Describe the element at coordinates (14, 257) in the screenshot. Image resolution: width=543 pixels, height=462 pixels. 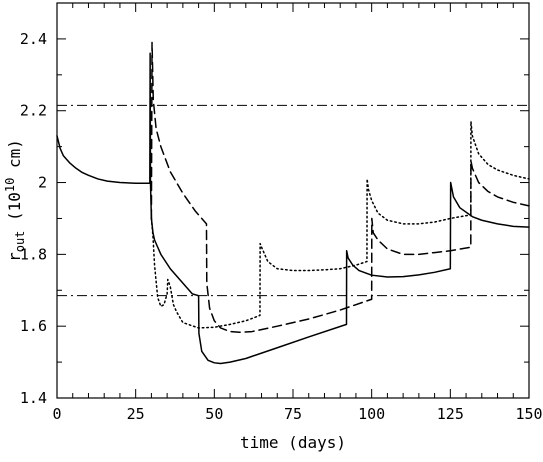
I see `y-axis-label-base: r` at that location.